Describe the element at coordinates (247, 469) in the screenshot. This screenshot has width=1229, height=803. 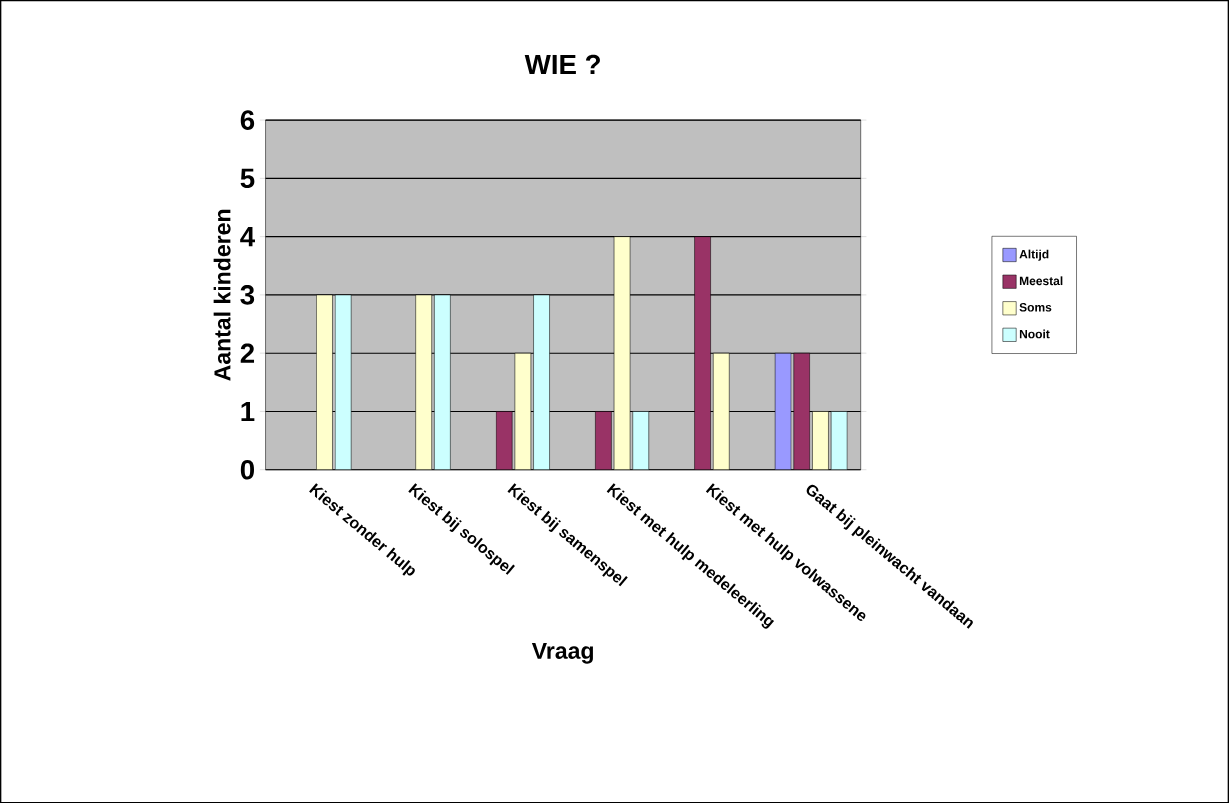
I see `y-tick-label: 0` at that location.